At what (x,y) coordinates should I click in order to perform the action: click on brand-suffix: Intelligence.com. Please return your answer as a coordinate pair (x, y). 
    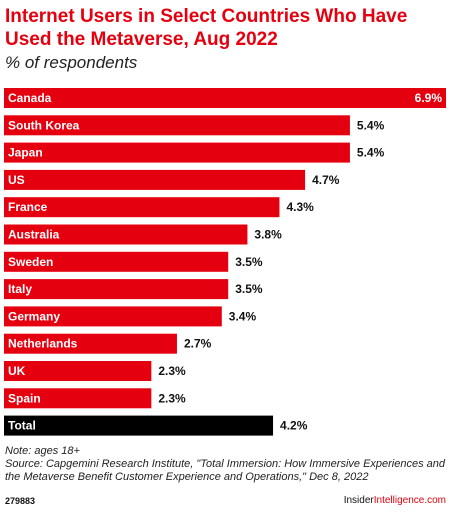
    Looking at the image, I should click on (409, 500).